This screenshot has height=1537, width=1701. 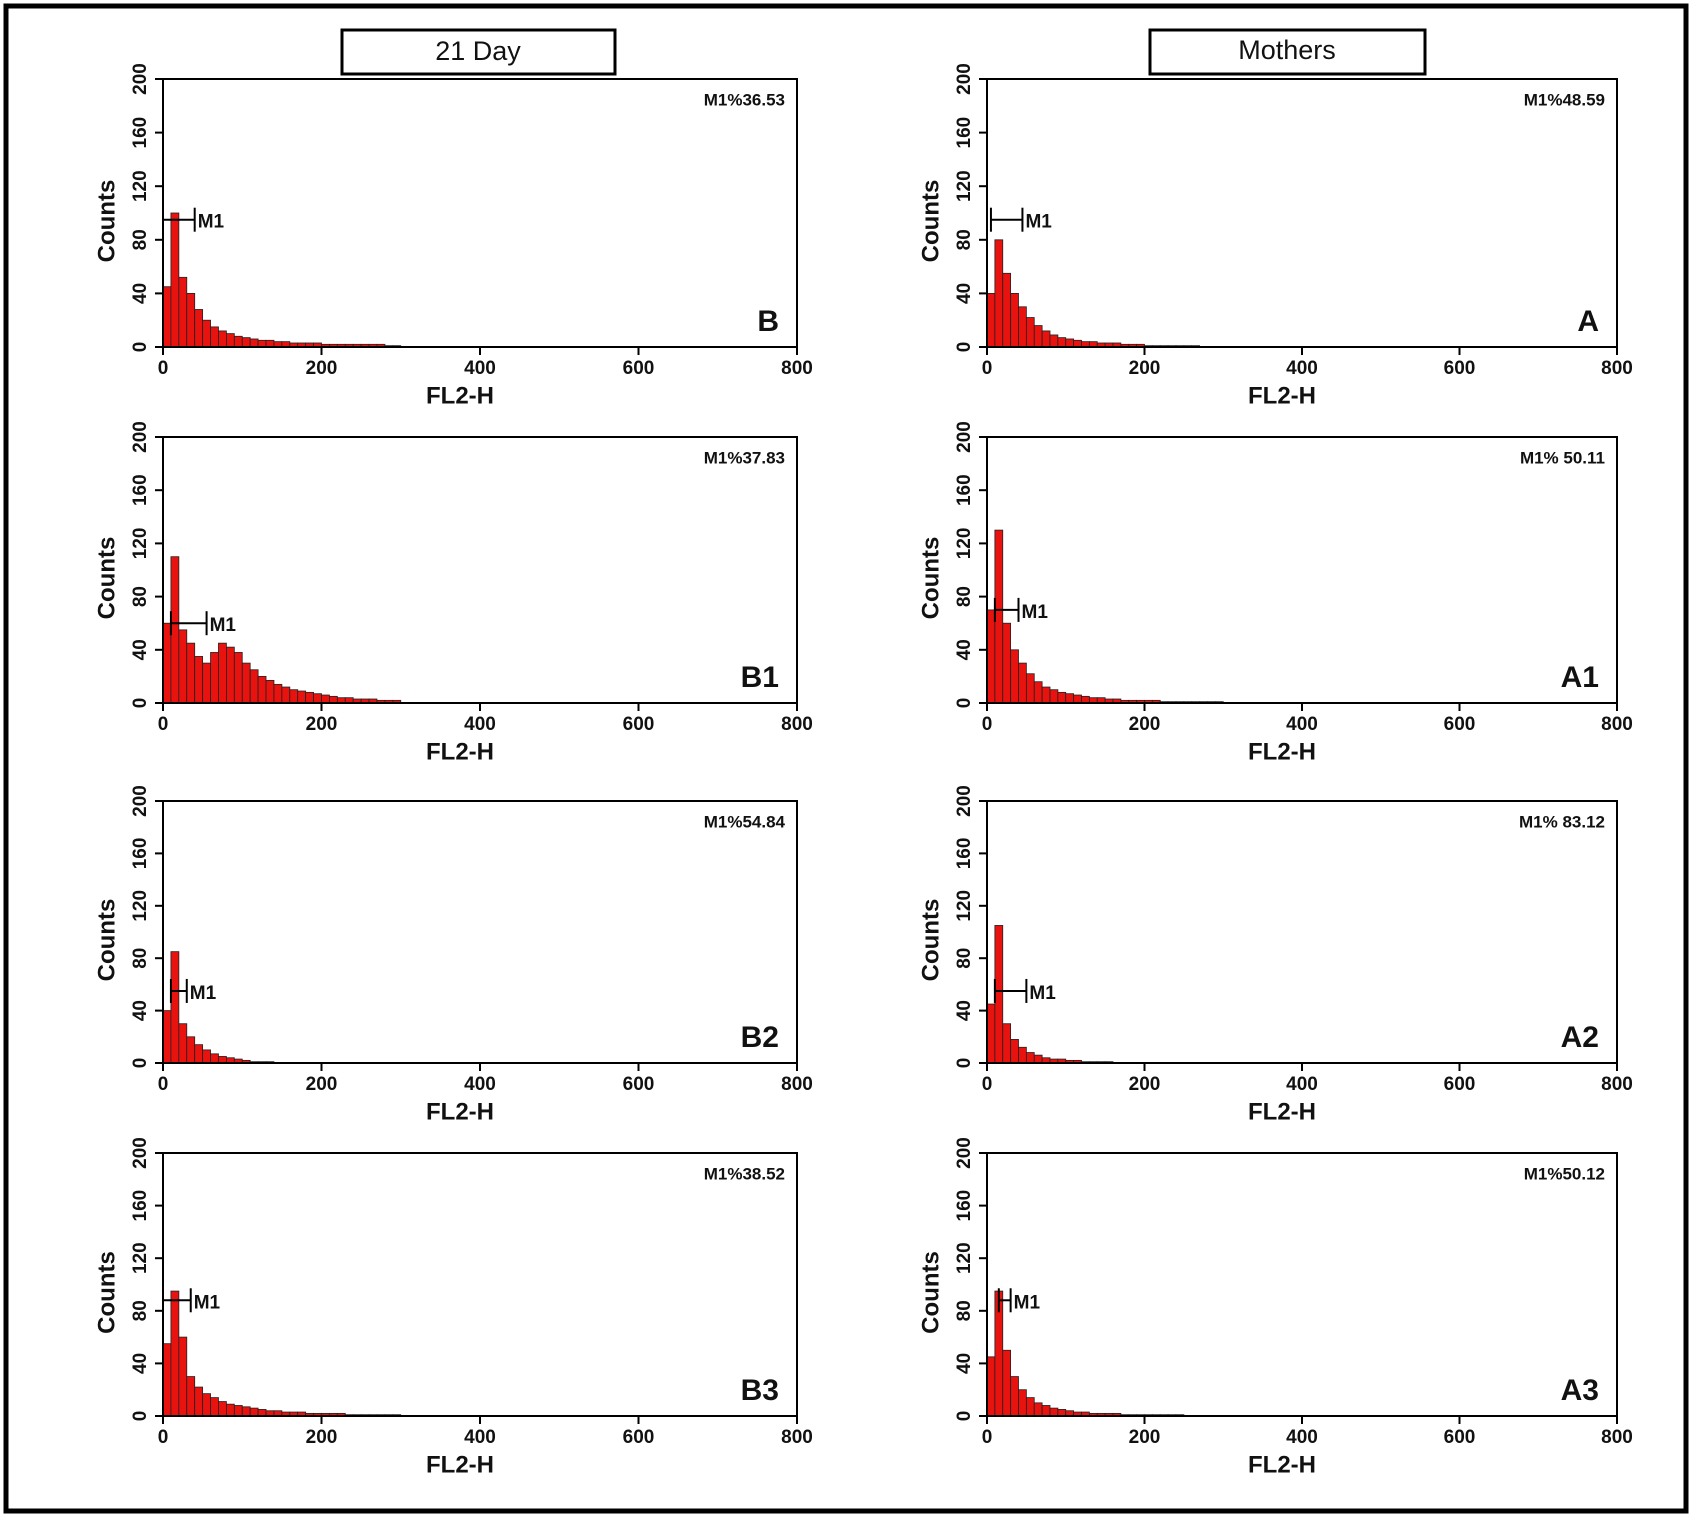 What do you see at coordinates (760, 1390) in the screenshot?
I see `panel-label: B3` at bounding box center [760, 1390].